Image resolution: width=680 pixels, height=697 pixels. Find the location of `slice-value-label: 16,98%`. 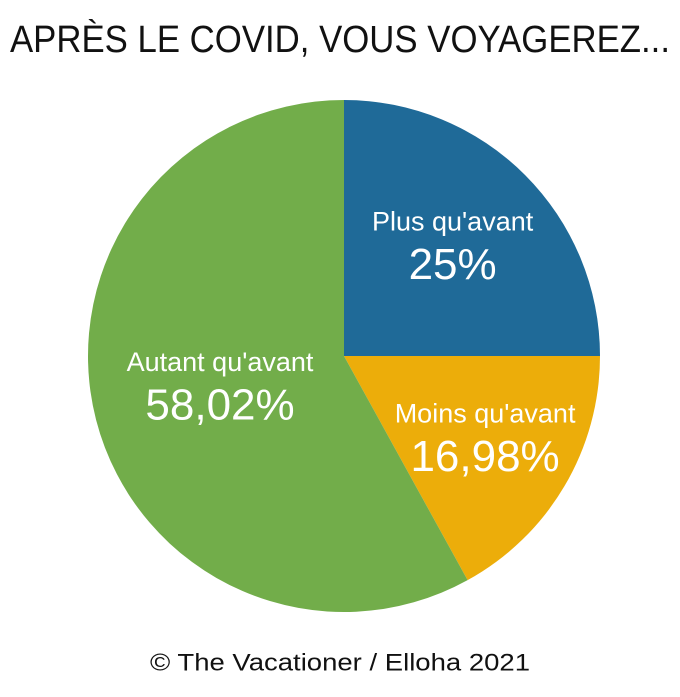

slice-value-label: 16,98% is located at coordinates (484, 456).